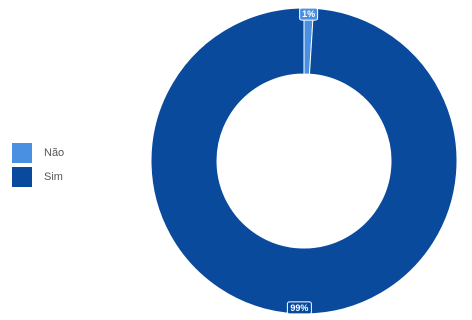  Describe the element at coordinates (38, 177) in the screenshot. I see `legend-item-sim: Sim` at that location.